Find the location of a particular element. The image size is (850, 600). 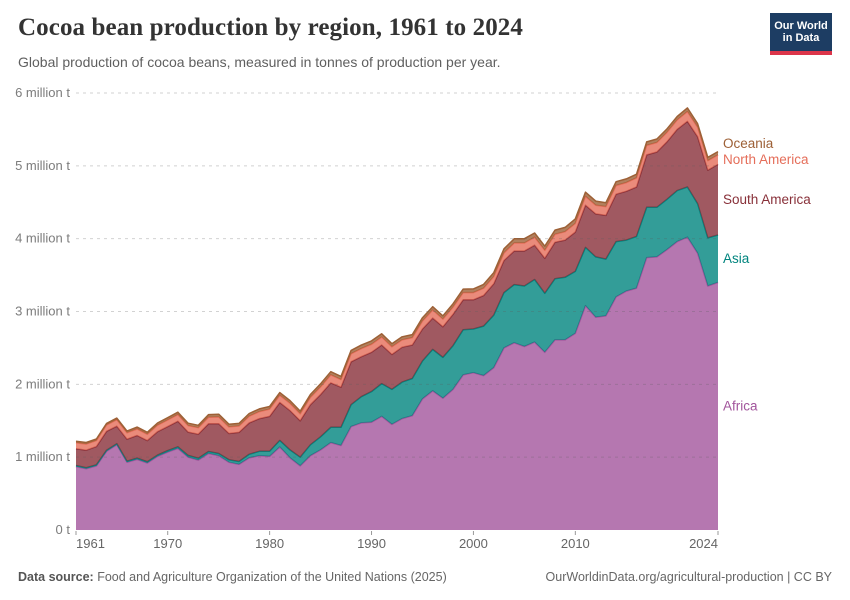

series-label-asia: Asia is located at coordinates (736, 258).